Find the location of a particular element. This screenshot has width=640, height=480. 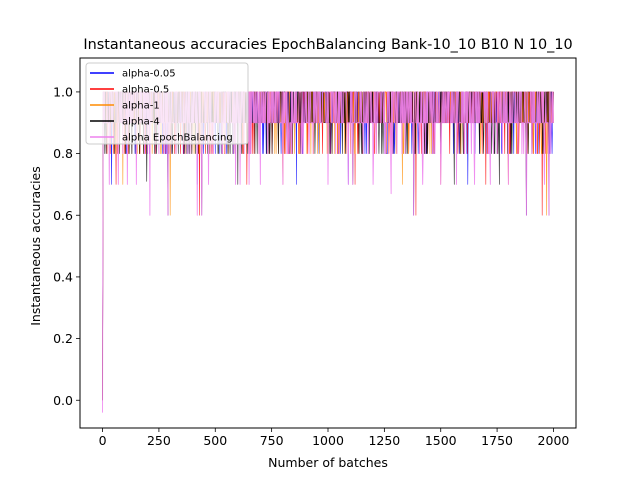

x-tick-label: 1750 is located at coordinates (497, 440).